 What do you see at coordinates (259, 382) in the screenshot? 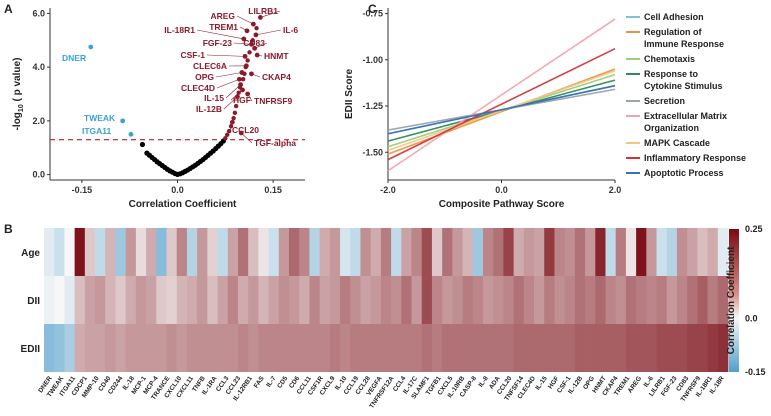
I see `panel-b-column-label: FAS` at bounding box center [259, 382].